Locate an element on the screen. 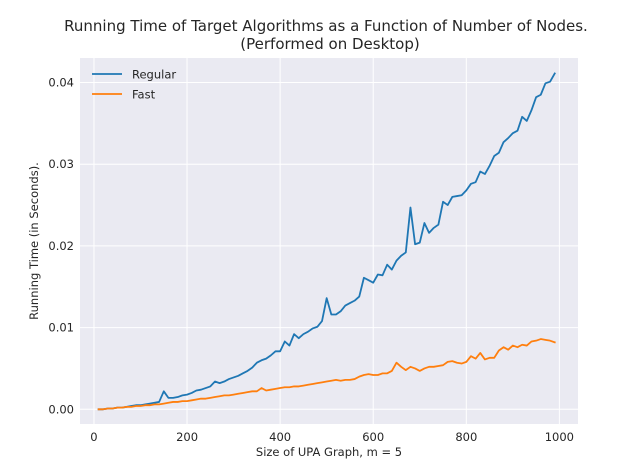 This screenshot has height=476, width=640. y-tick-label: 0.04 is located at coordinates (61, 83).